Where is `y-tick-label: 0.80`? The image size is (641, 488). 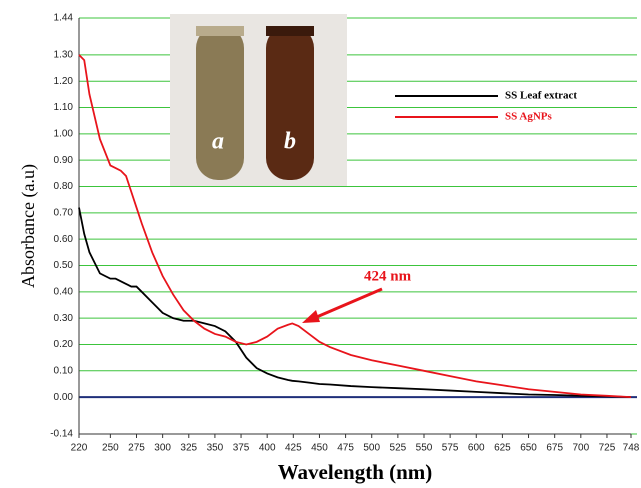
y-tick-label: 0.80 is located at coordinates (64, 186).